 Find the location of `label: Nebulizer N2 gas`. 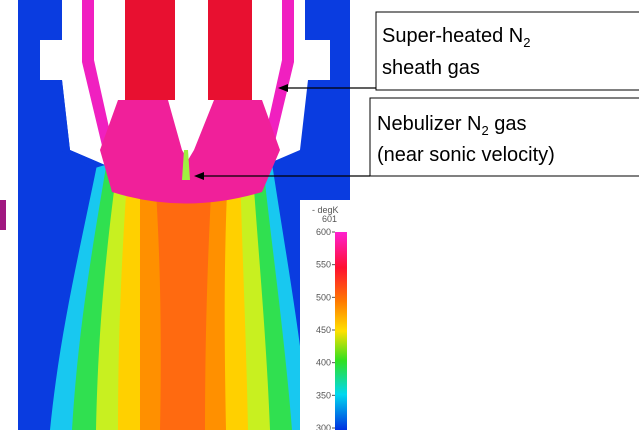

label: Nebulizer N2 gas is located at coordinates (452, 125).